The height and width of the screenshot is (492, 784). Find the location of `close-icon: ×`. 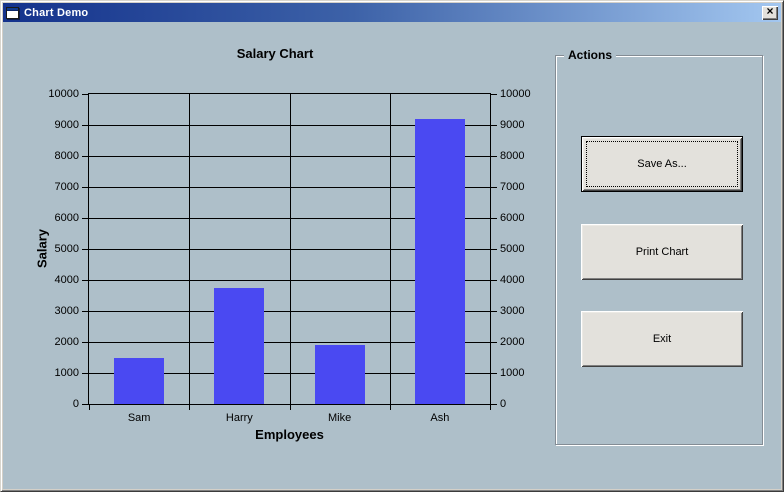

close-icon: × is located at coordinates (770, 11).